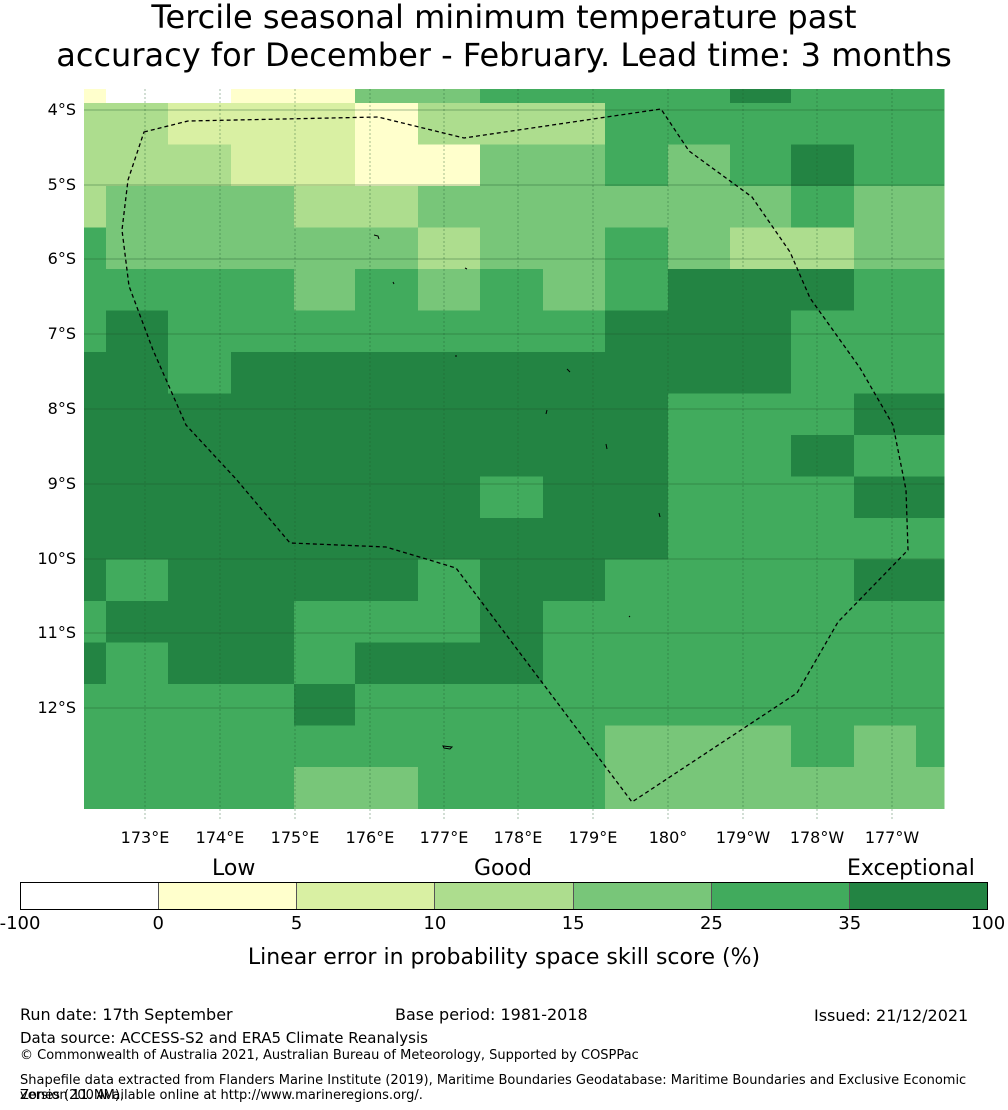 This screenshot has width=1008, height=1110. What do you see at coordinates (366, 896) in the screenshot?
I see `colorbar-segment` at bounding box center [366, 896].